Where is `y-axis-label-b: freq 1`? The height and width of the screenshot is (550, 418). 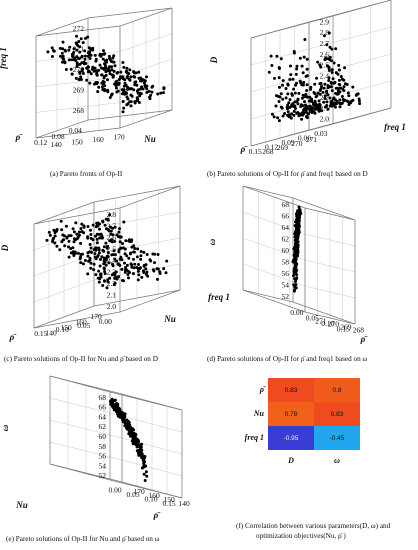 y-axis-label-b: freq 1 is located at coordinates (395, 127).